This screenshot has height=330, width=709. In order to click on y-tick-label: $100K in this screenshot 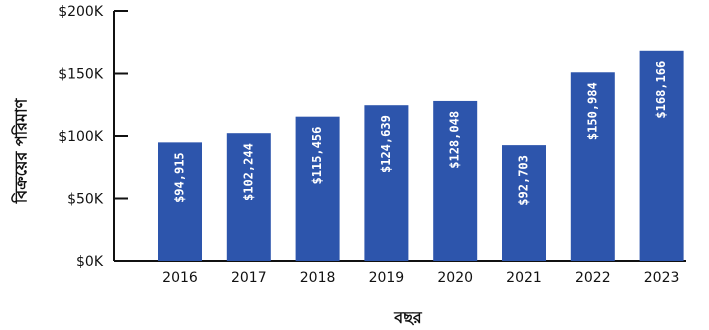, I will do `click(81, 137)`.